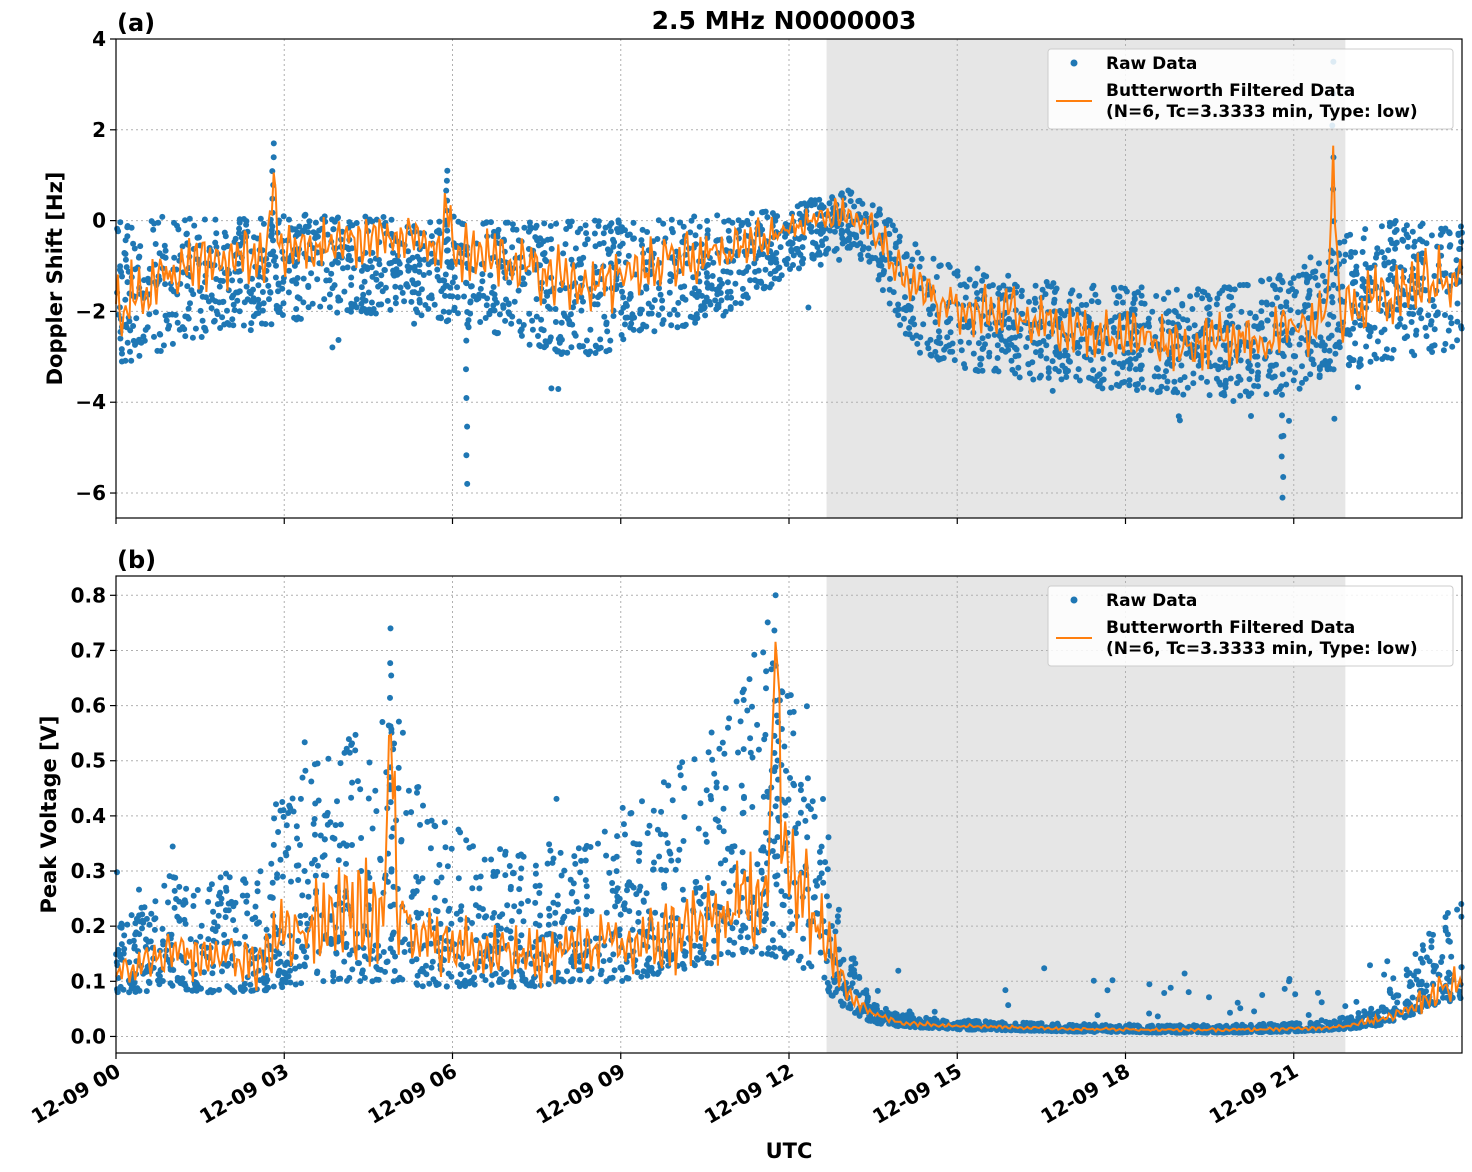 The height and width of the screenshot is (1172, 1472). I want to click on panel-a-label: (a), so click(136, 23).